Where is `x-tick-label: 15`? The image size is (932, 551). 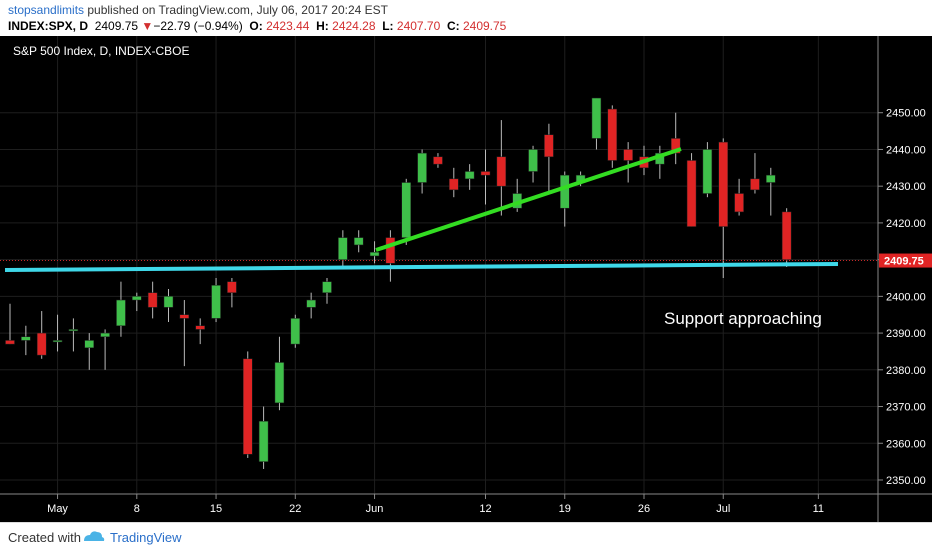 x-tick-label: 15 is located at coordinates (216, 509).